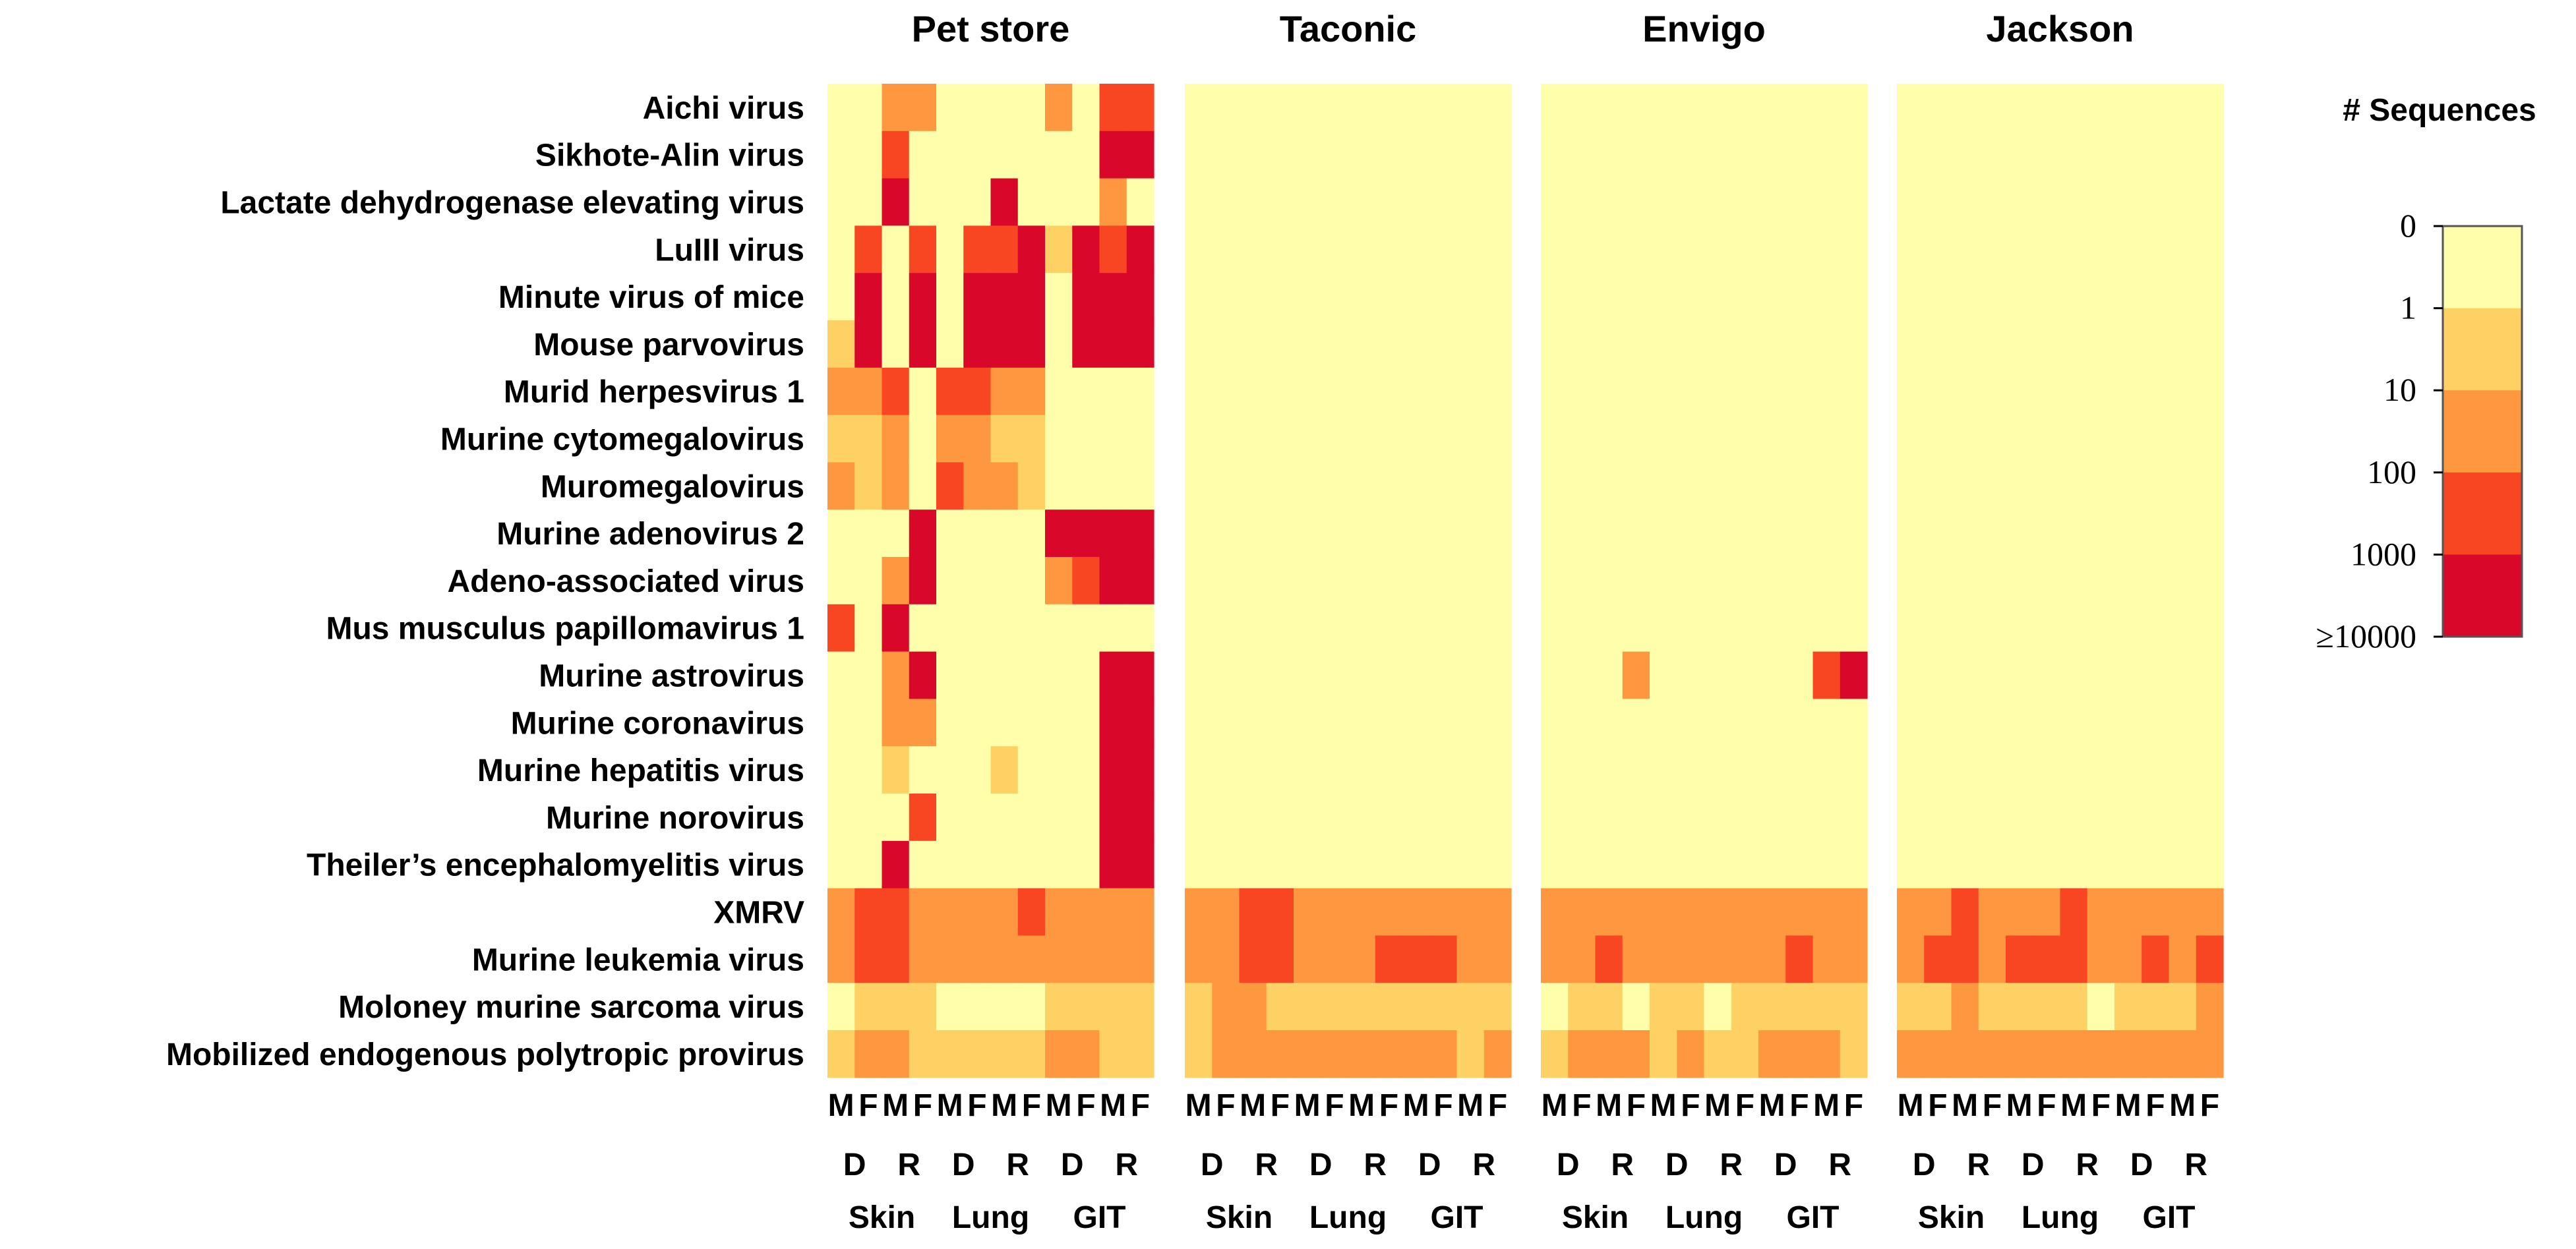 The image size is (2576, 1249). I want to click on panel-title: Envigo, so click(1704, 28).